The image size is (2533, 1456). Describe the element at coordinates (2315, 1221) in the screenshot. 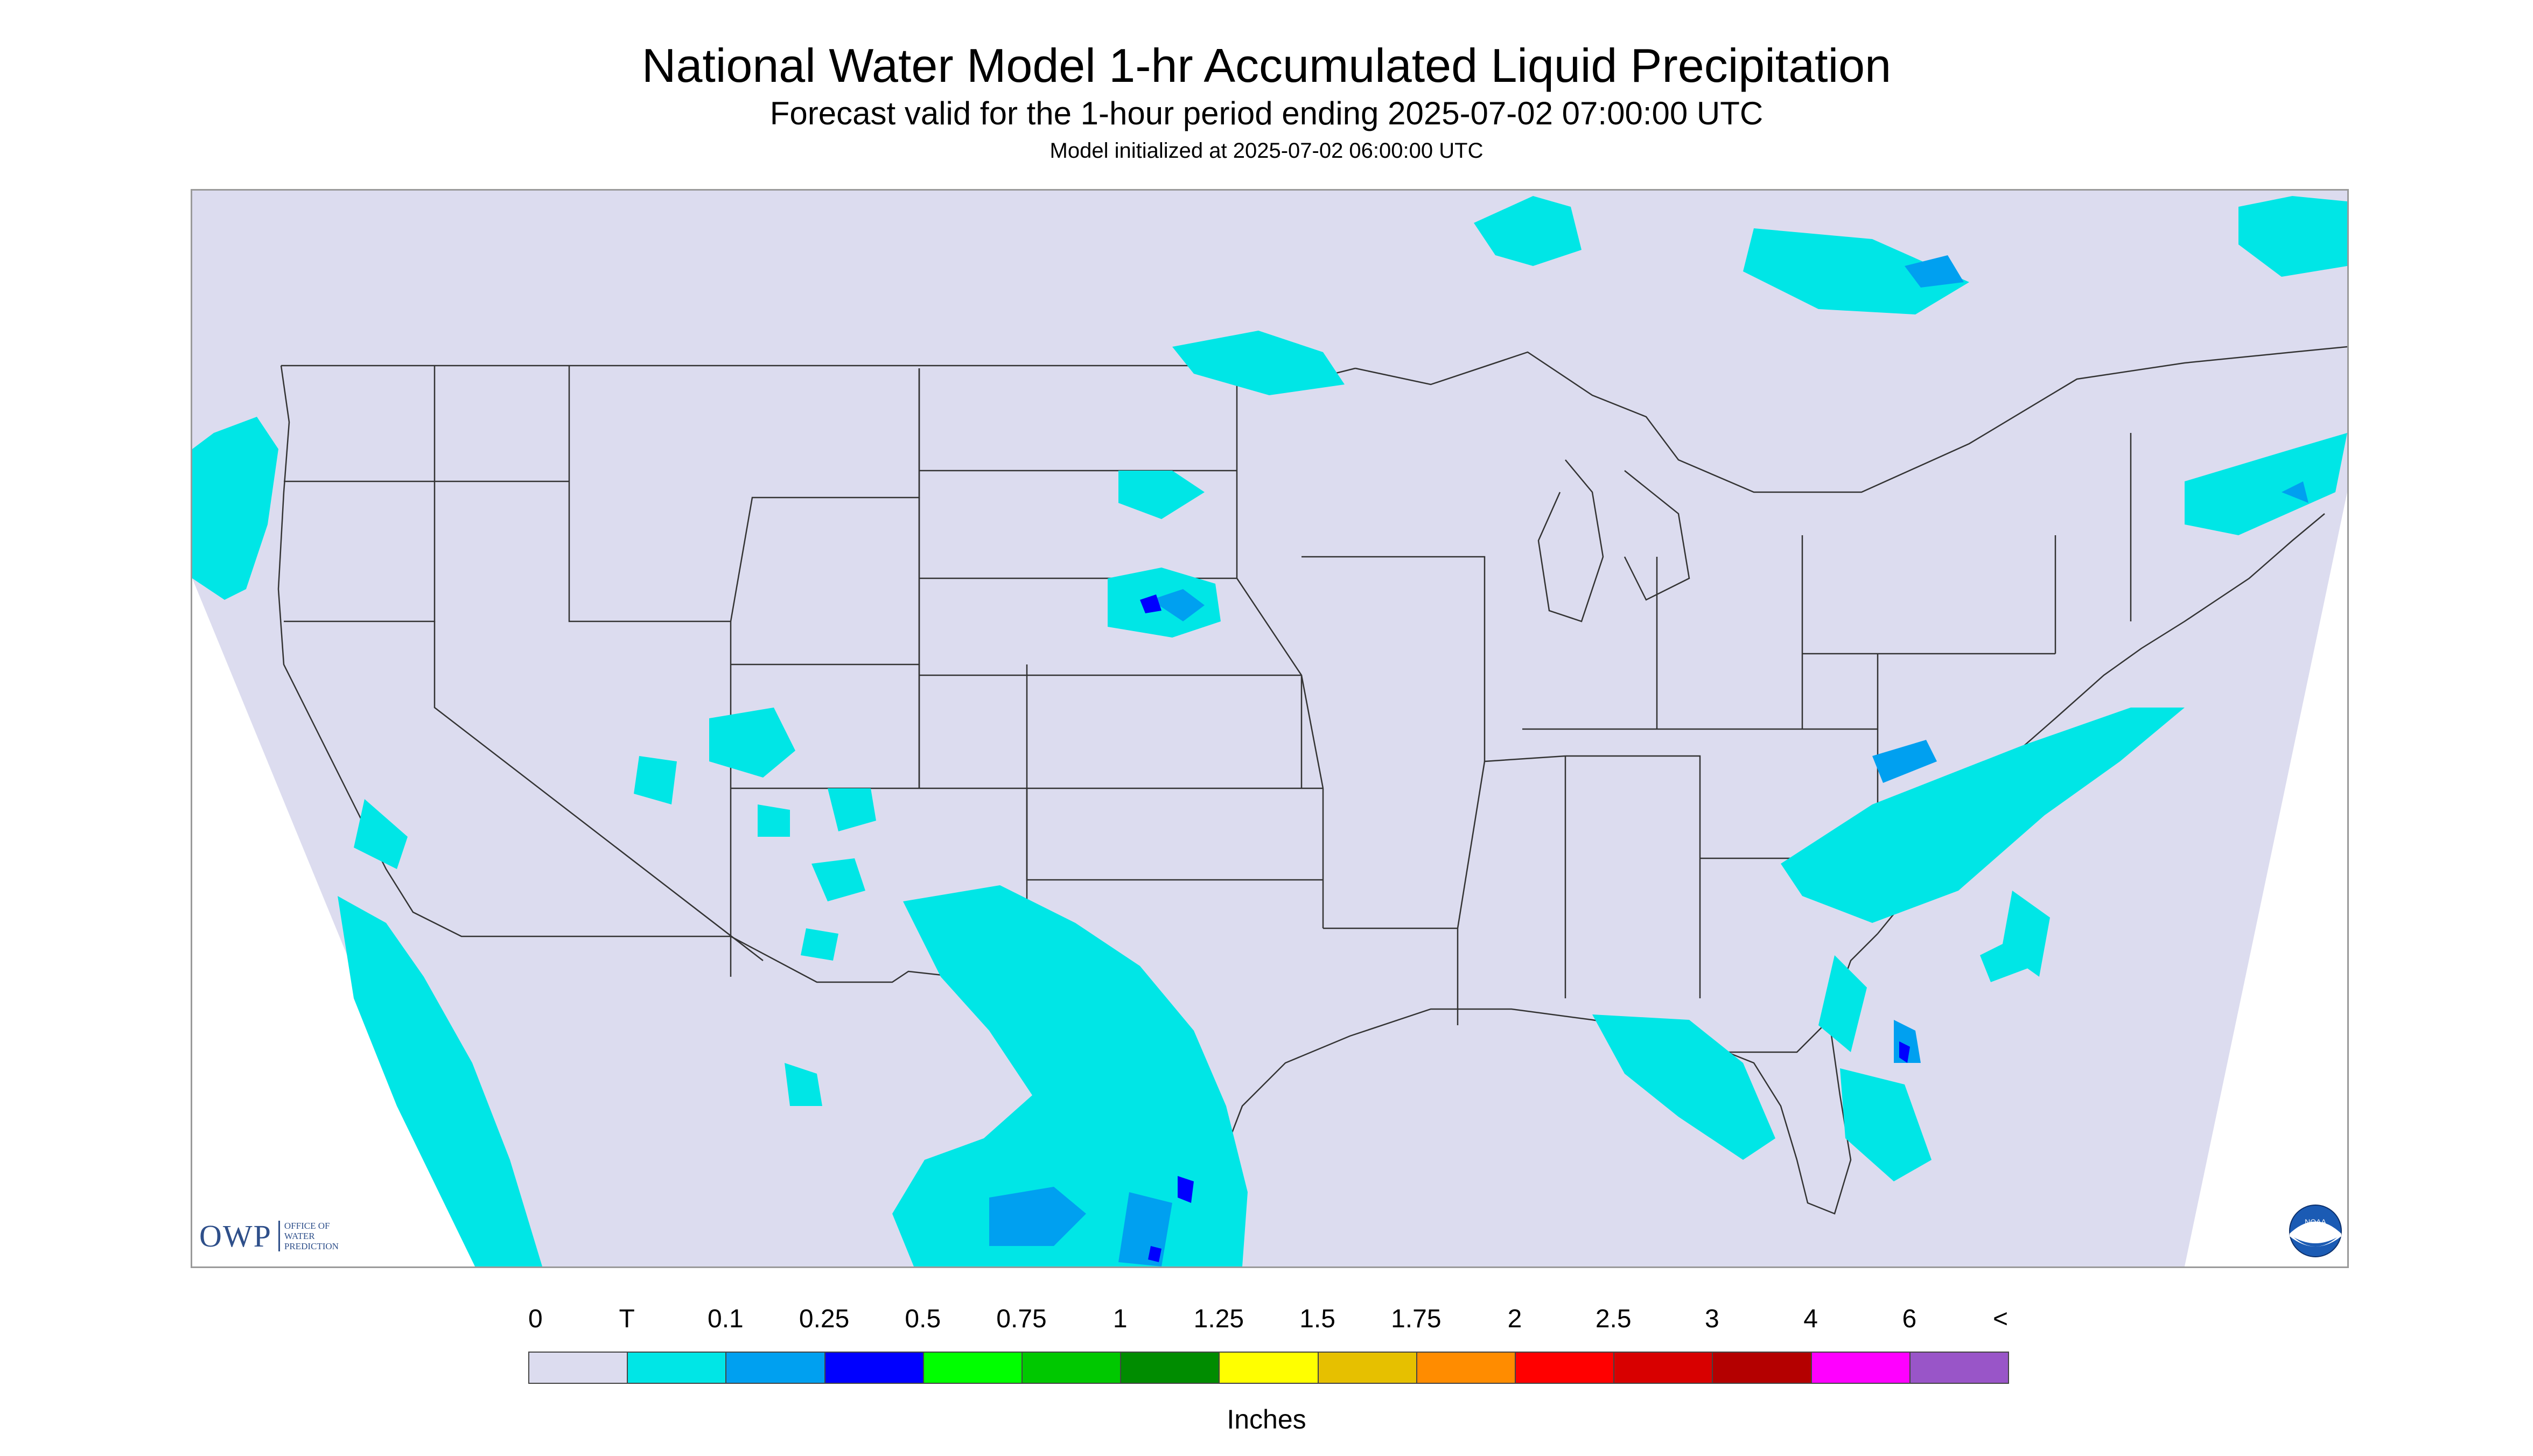

I see `noaa-logo-text: NOAA` at that location.